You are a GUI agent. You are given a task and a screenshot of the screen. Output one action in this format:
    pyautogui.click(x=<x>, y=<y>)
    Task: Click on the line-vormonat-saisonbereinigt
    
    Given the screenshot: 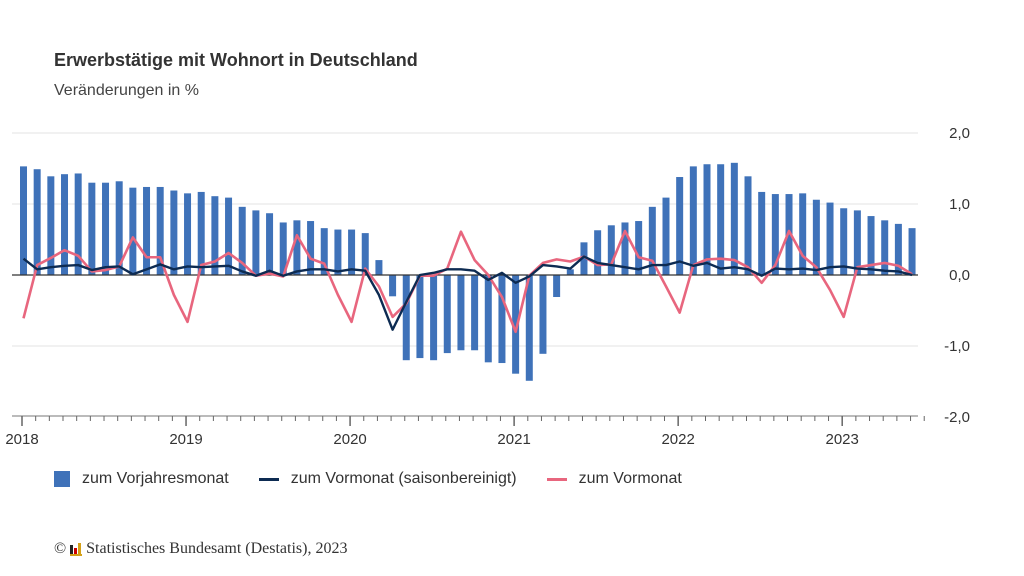 What is the action you would take?
    pyautogui.click(x=467, y=293)
    